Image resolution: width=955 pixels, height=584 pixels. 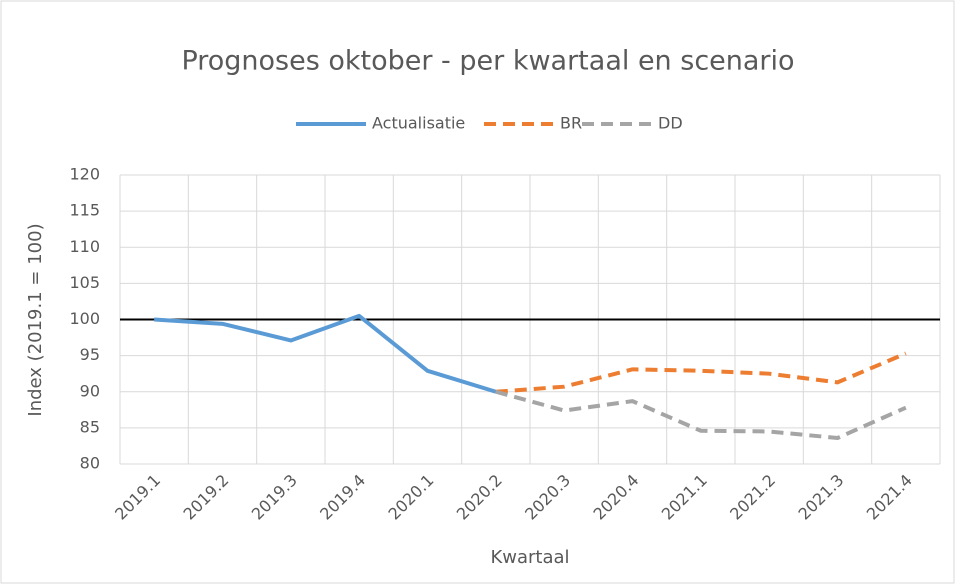 What do you see at coordinates (571, 123) in the screenshot?
I see `legend-label: BR` at bounding box center [571, 123].